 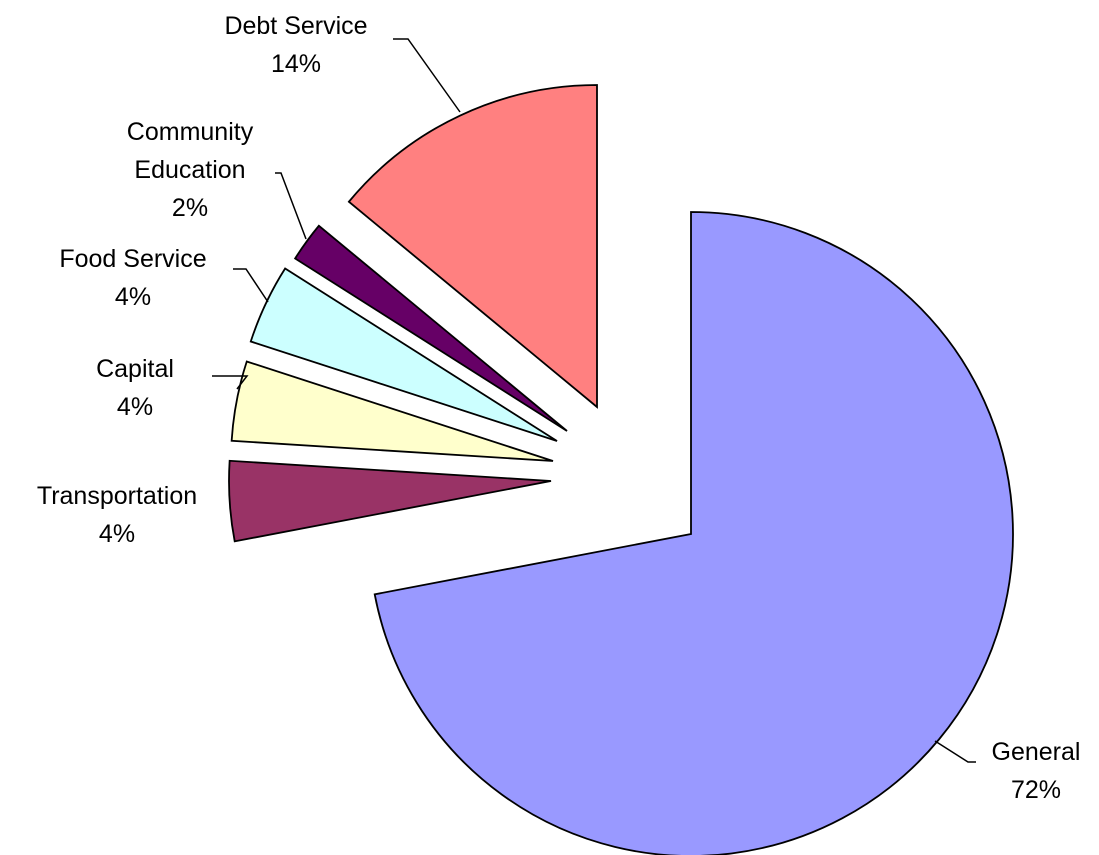 I want to click on leader-line-general, so click(x=955, y=751).